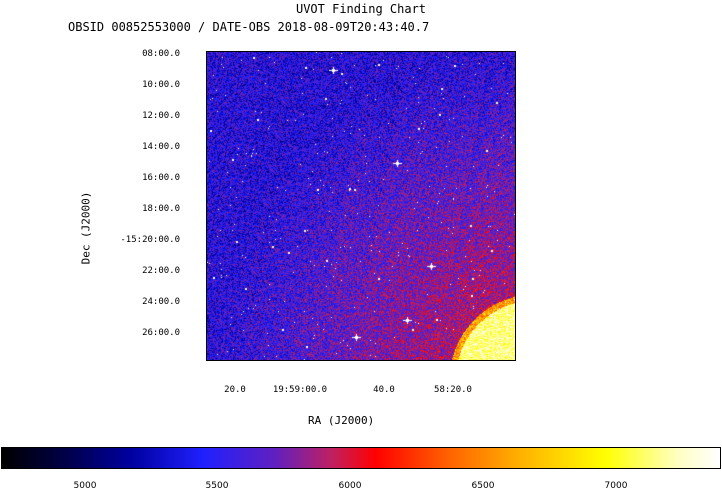 This screenshot has width=722, height=491. What do you see at coordinates (161, 333) in the screenshot?
I see `dec-tick-label: 26:00.0` at bounding box center [161, 333].